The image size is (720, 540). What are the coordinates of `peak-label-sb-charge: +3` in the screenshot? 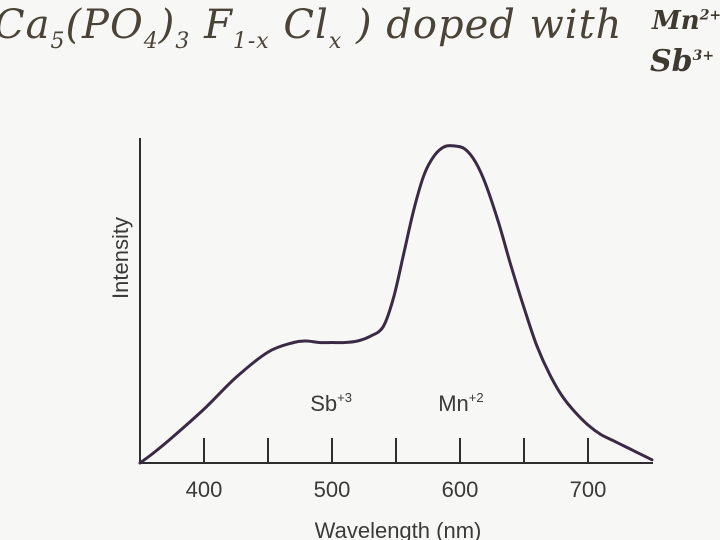 It's located at (344, 397).